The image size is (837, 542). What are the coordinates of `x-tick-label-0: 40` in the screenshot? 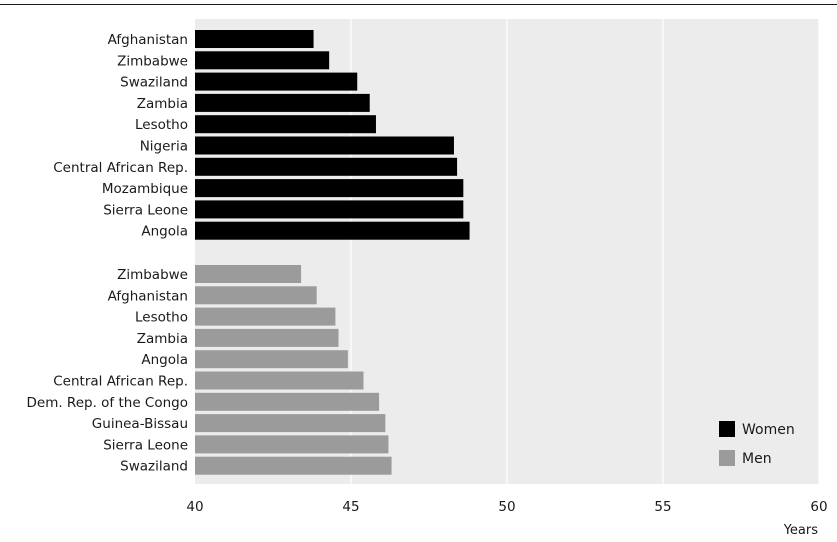 It's located at (194, 507).